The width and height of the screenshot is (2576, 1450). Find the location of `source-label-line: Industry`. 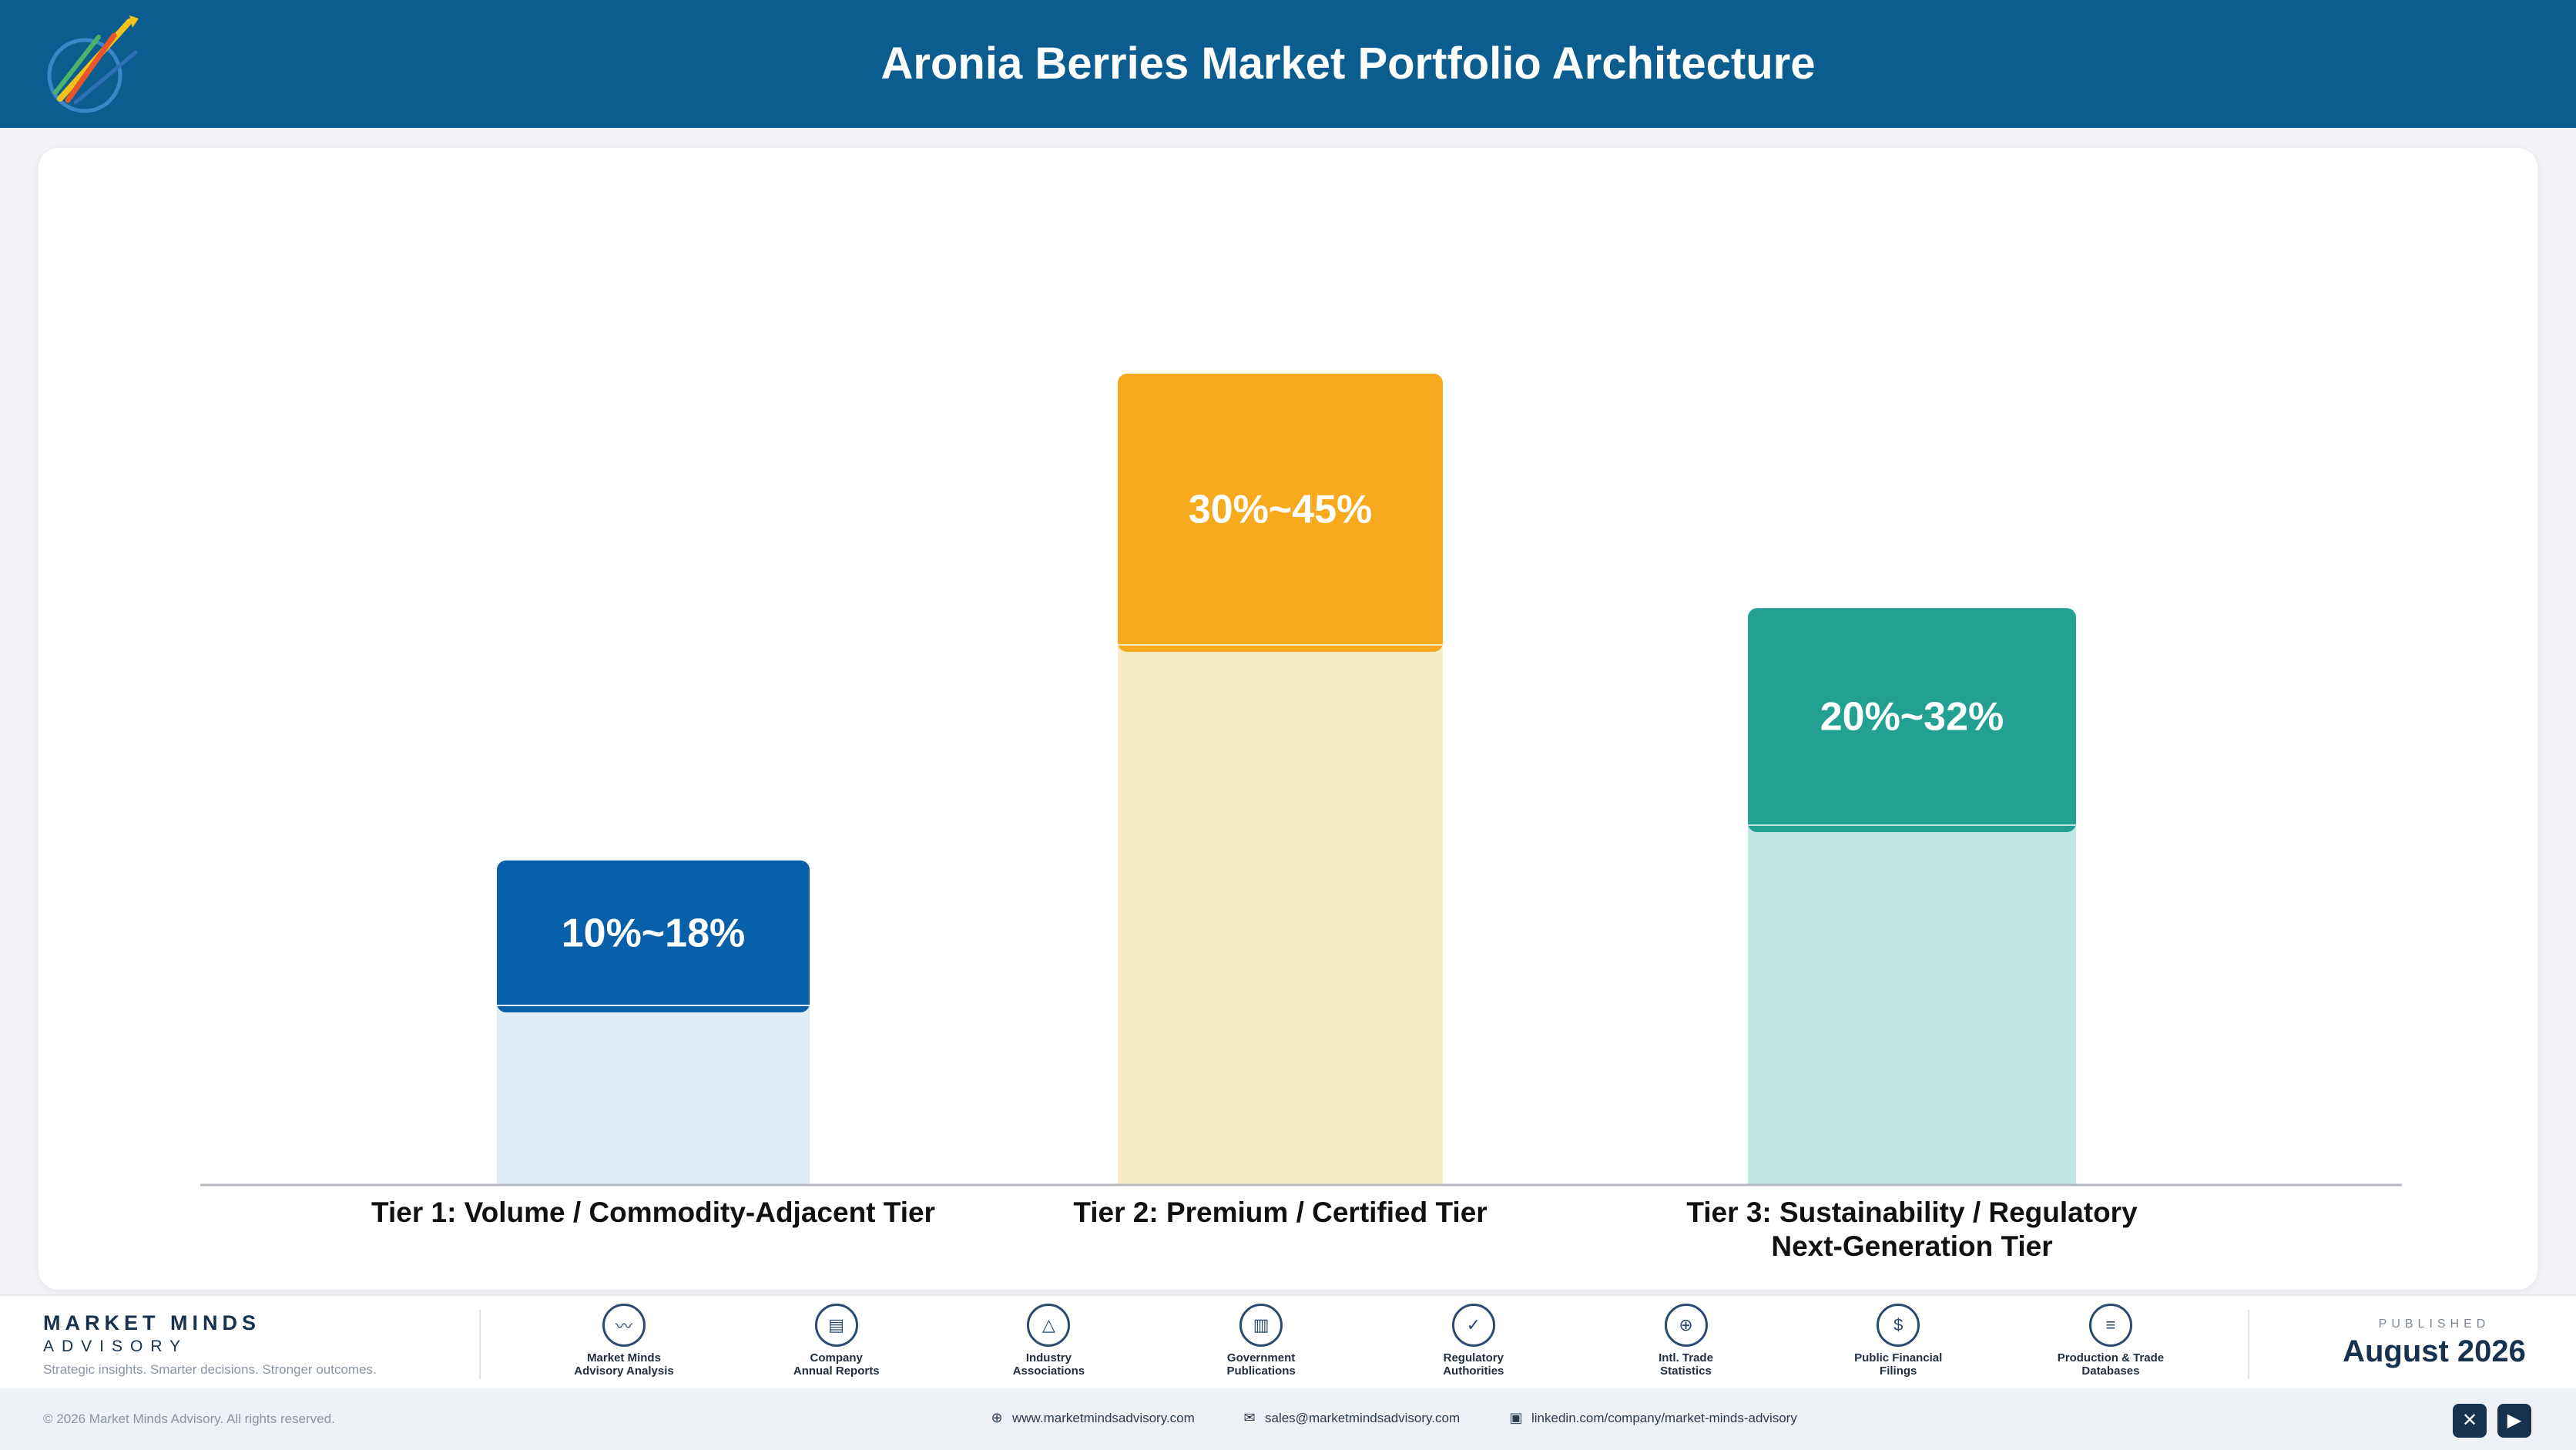

source-label-line: Industry is located at coordinates (1048, 1357).